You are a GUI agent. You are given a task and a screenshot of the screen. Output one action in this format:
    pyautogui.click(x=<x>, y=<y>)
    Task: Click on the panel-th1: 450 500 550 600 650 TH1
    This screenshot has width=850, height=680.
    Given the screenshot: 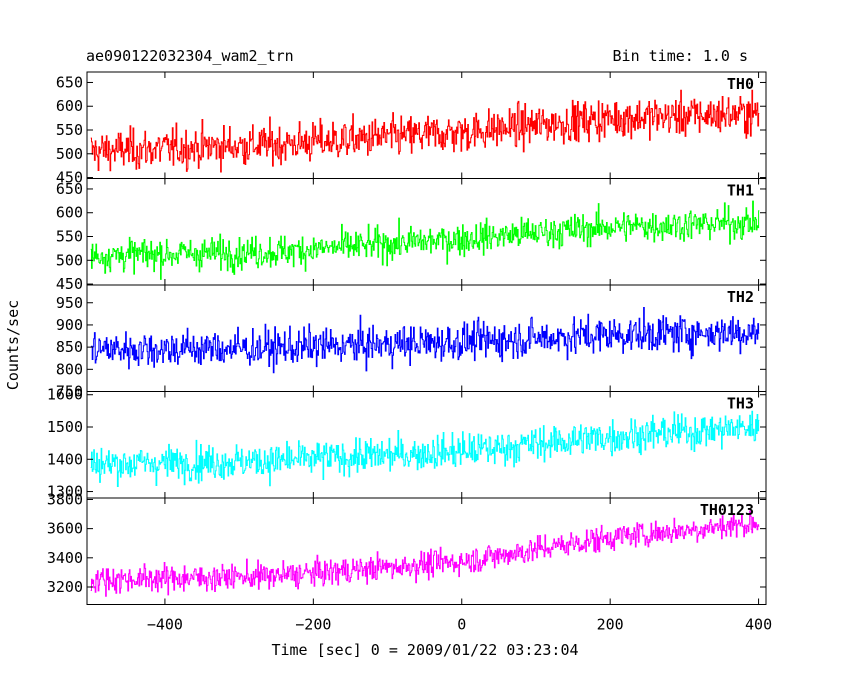 What is the action you would take?
    pyautogui.click(x=411, y=235)
    